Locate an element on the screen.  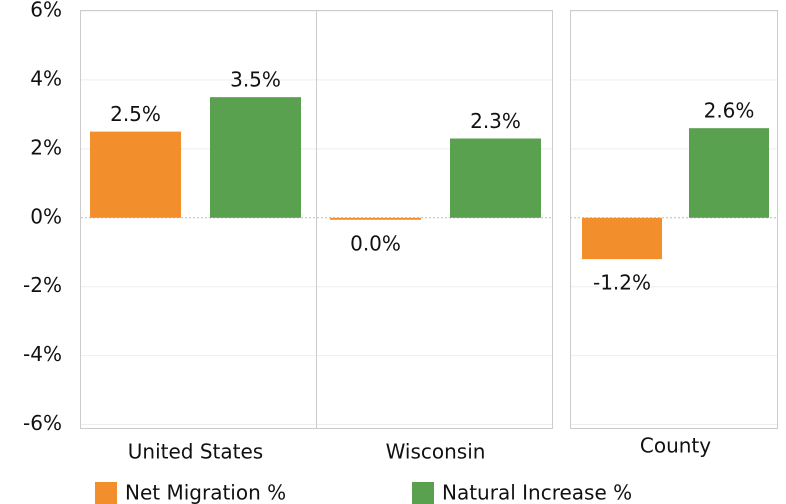
data-label: 2.3% is located at coordinates (495, 121).